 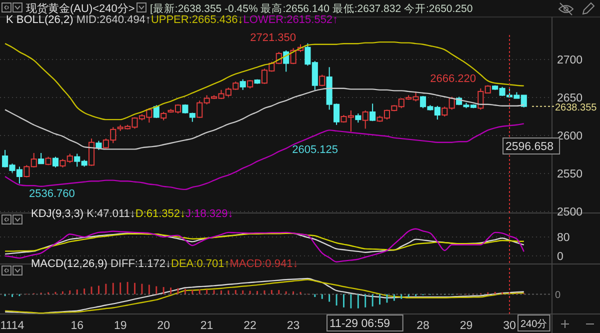 What do you see at coordinates (111, 214) in the screenshot?
I see `series-label: K:47.011↓` at bounding box center [111, 214].